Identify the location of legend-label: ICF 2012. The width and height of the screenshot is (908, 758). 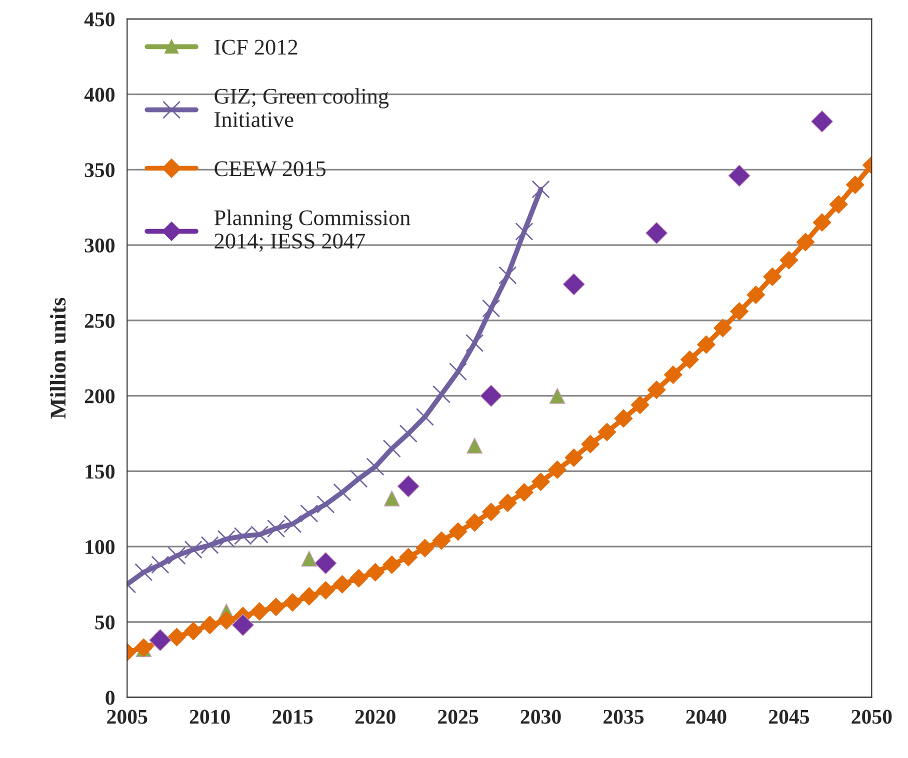
(256, 47).